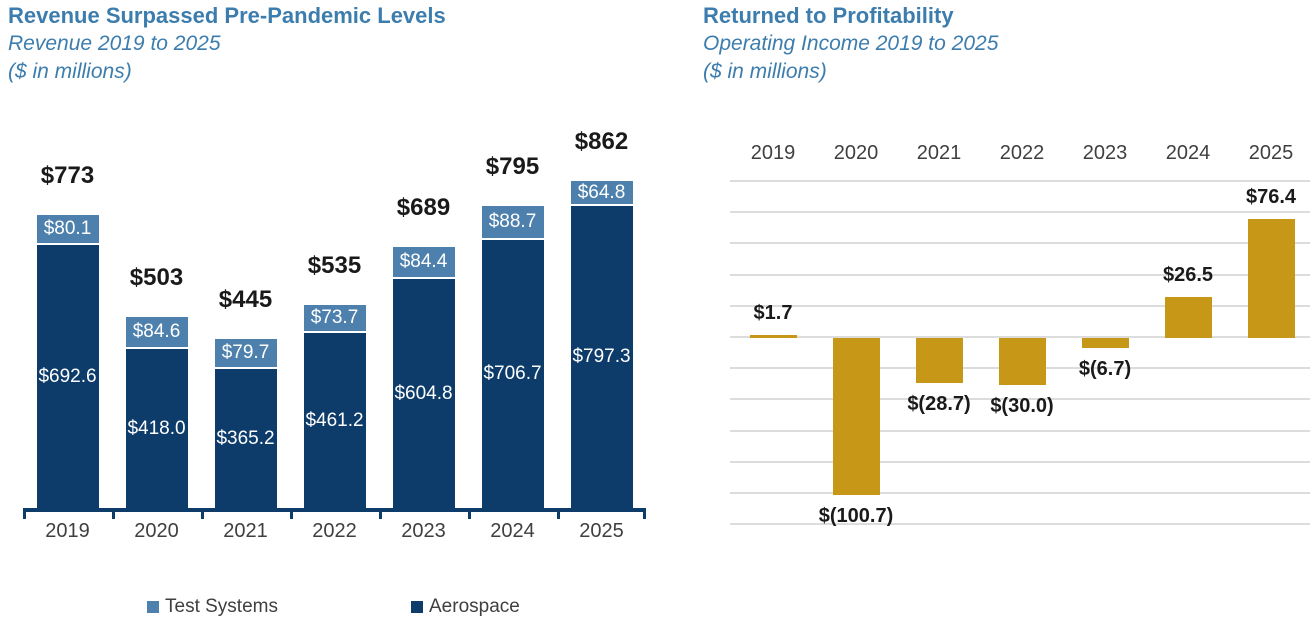 Image resolution: width=1312 pixels, height=622 pixels. What do you see at coordinates (1271, 278) in the screenshot?
I see `income-bar-2025` at bounding box center [1271, 278].